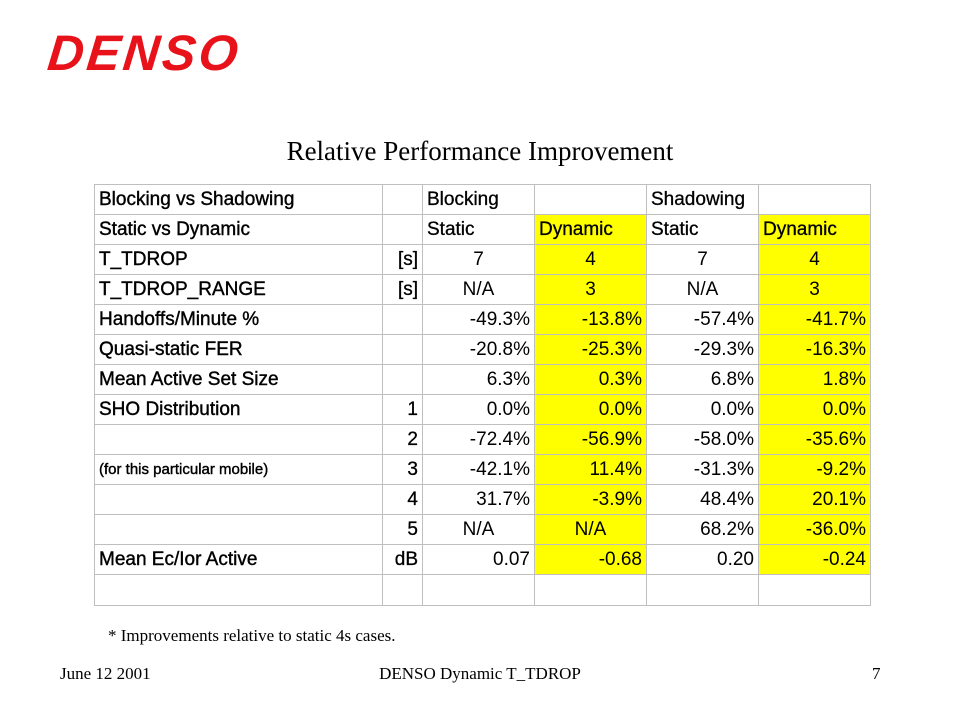 This screenshot has height=720, width=960. Describe the element at coordinates (814, 349) in the screenshot. I see `row-value-cell: -16.3%` at that location.